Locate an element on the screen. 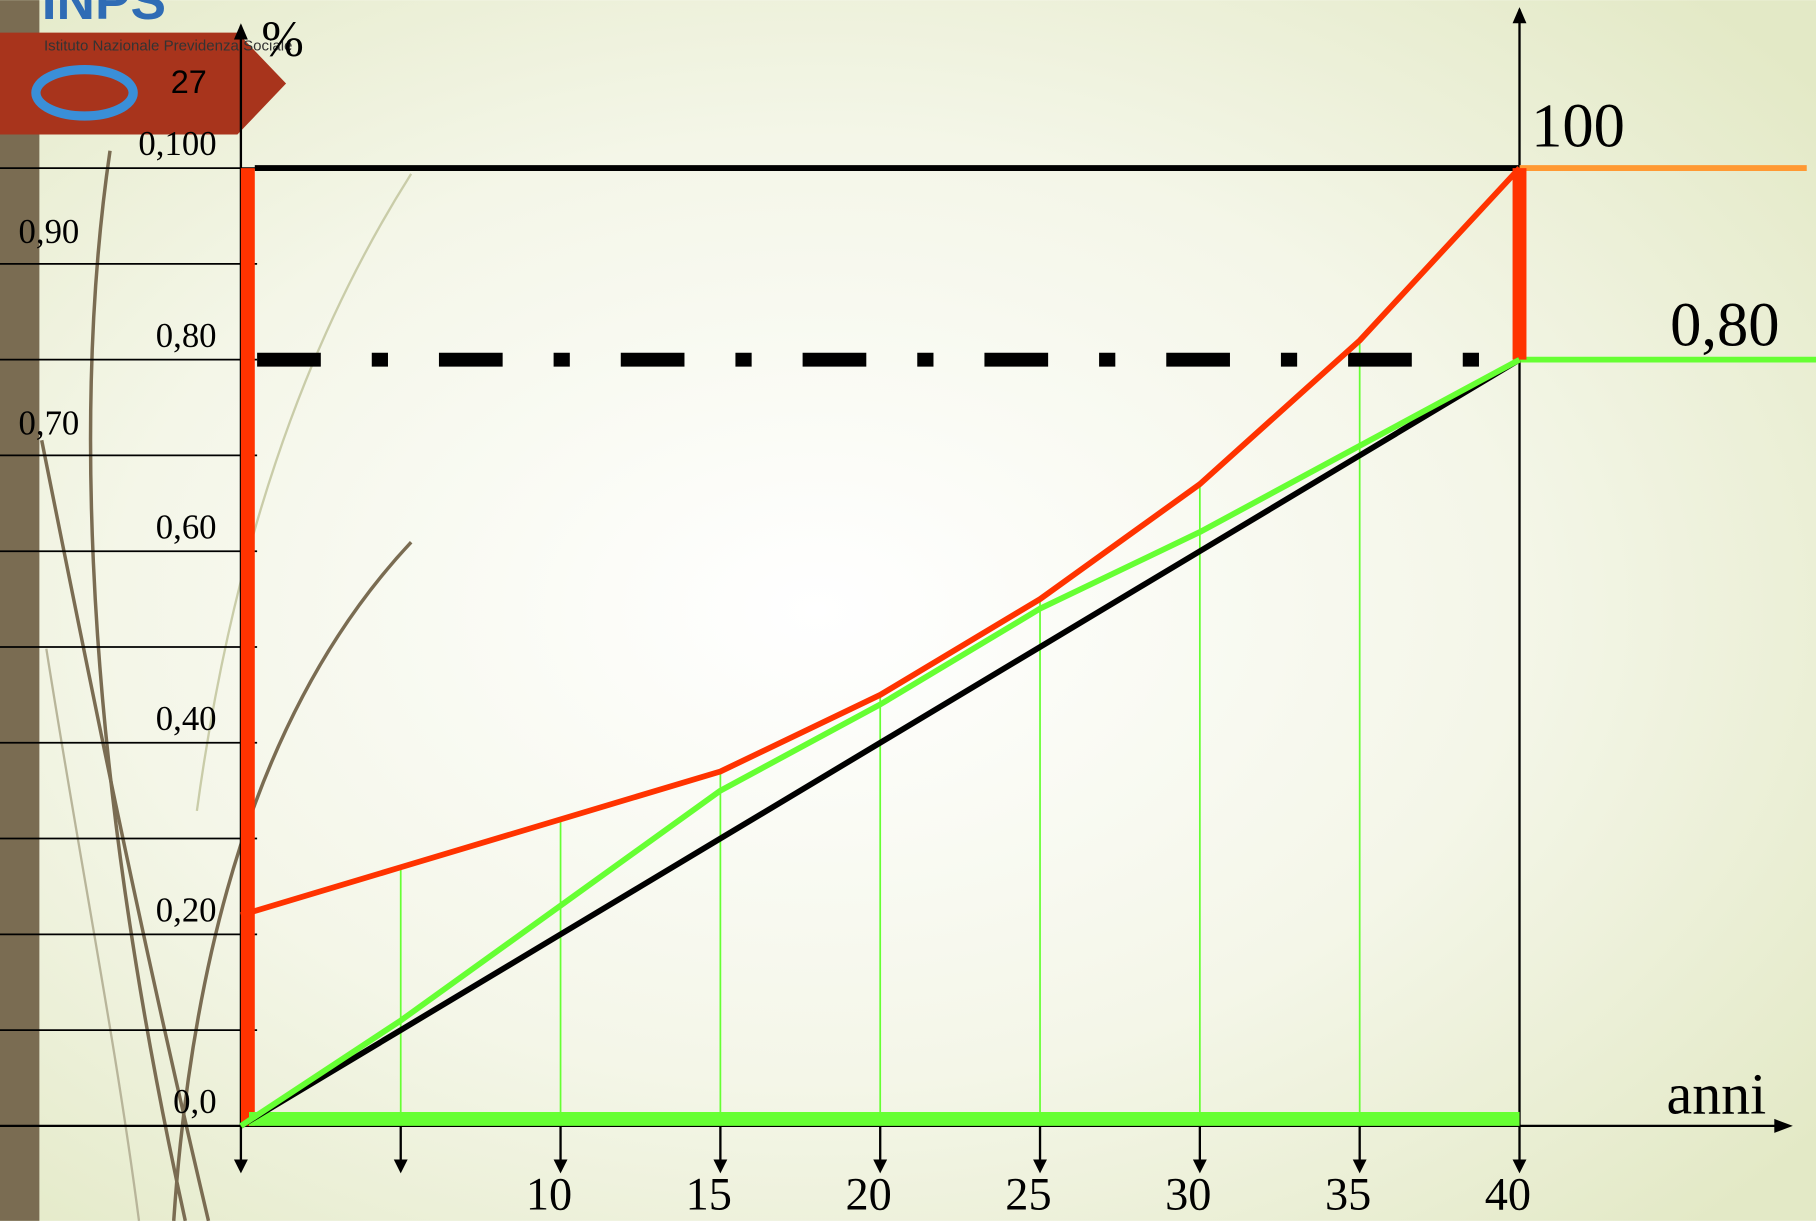 Image resolution: width=1816 pixels, height=1221 pixels. x-tick-label: 30 is located at coordinates (1188, 1194).